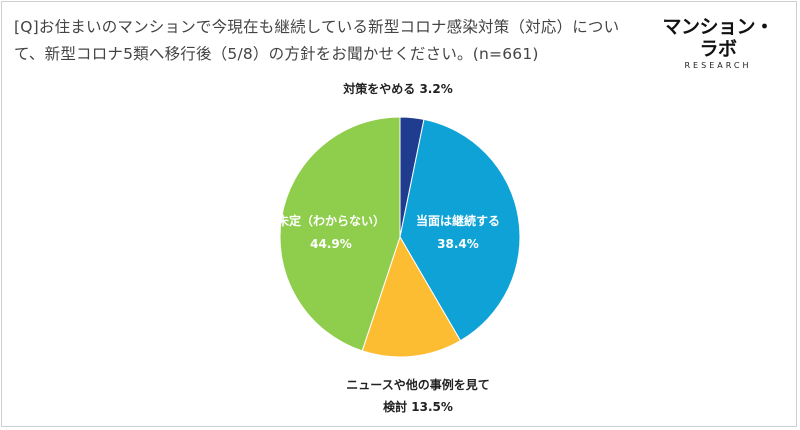 The height and width of the screenshot is (430, 800). Describe the element at coordinates (417, 384) in the screenshot. I see `label-consider-line1: ニュースや他の事例を見て` at that location.